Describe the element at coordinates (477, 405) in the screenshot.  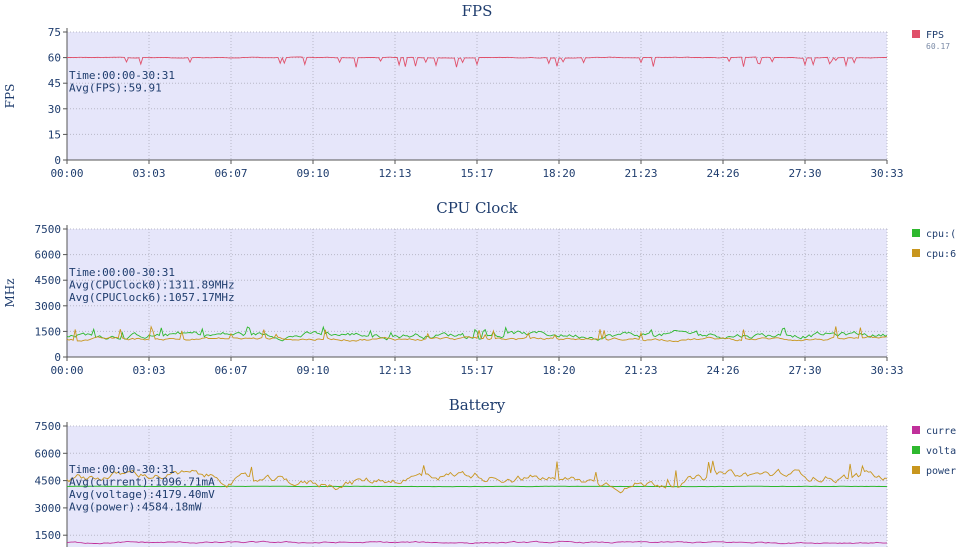
I see `chart-title: Battery` at that location.